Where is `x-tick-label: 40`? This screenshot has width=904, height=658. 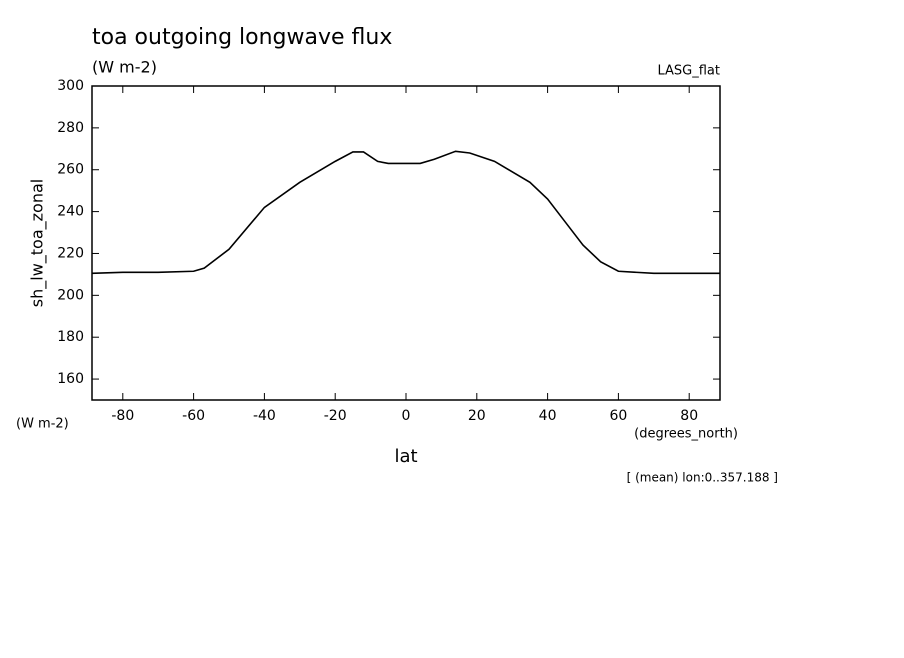
x-tick-label: 40 is located at coordinates (548, 416).